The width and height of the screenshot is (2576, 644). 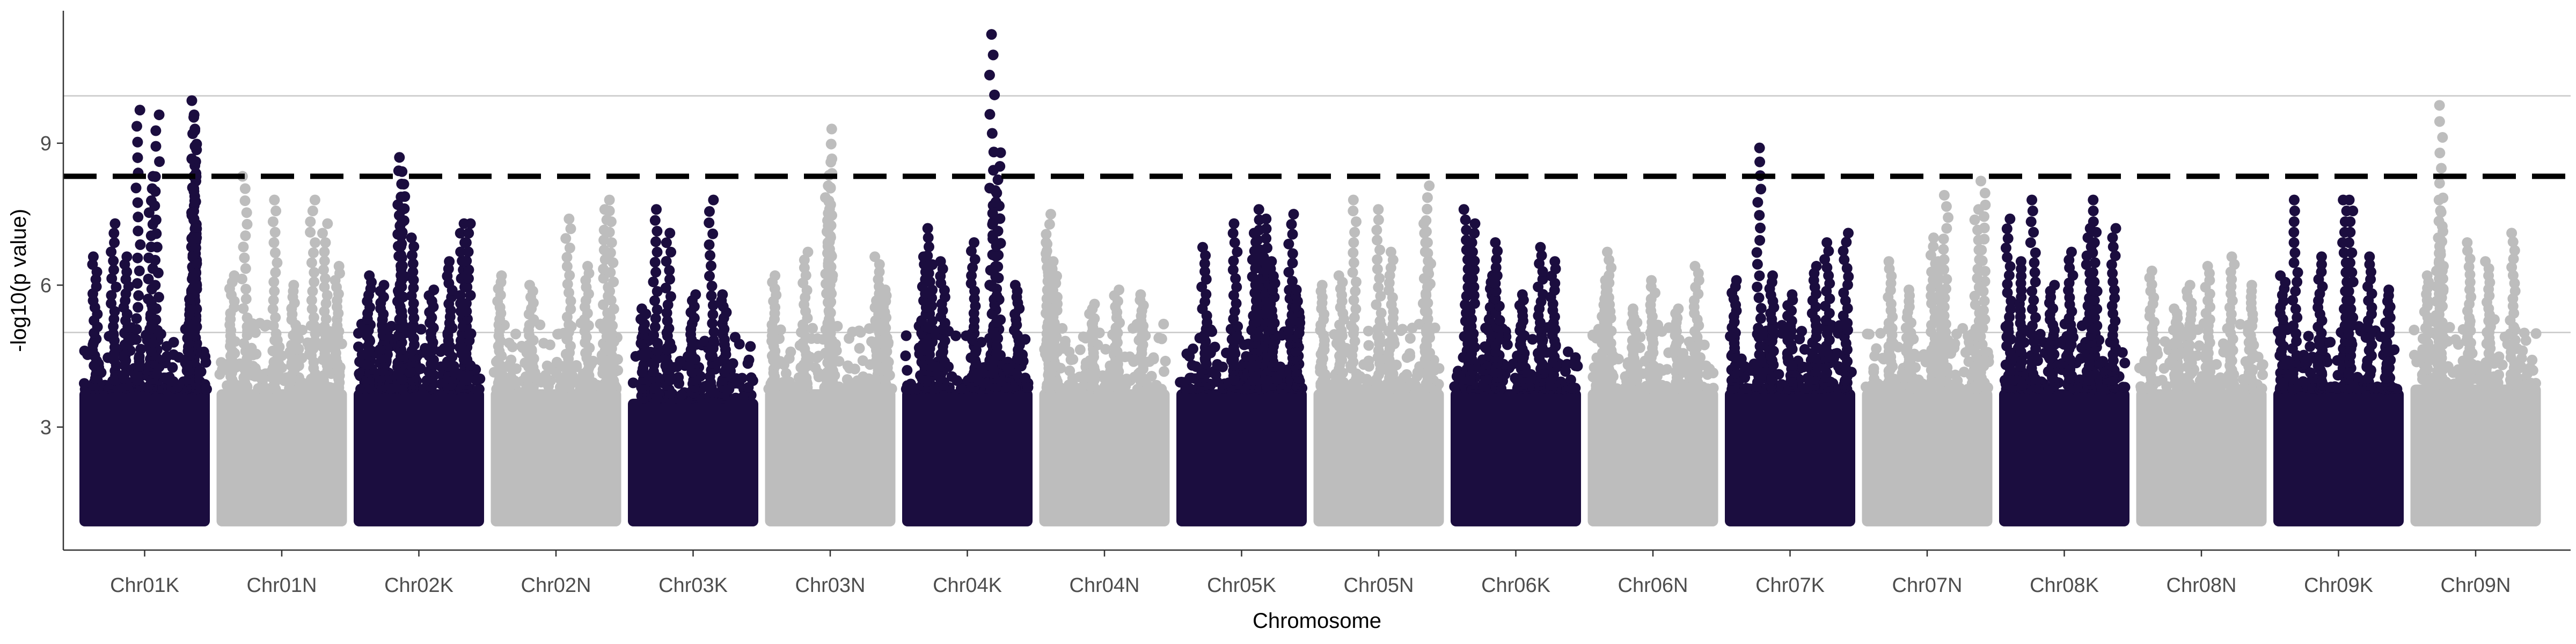 What do you see at coordinates (692, 360) in the screenshot?
I see `series-Chr03K` at bounding box center [692, 360].